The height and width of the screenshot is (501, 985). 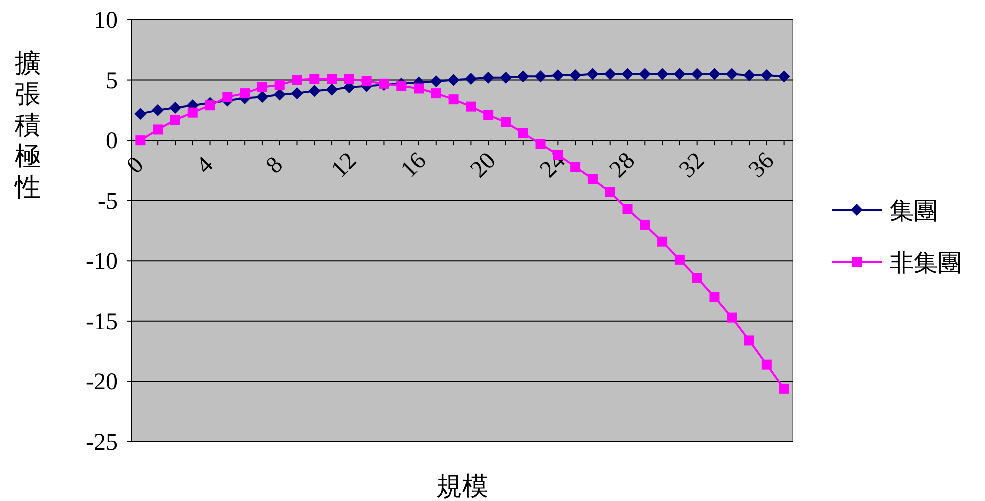 What do you see at coordinates (205, 166) in the screenshot?
I see `x-tick-label: 4` at bounding box center [205, 166].